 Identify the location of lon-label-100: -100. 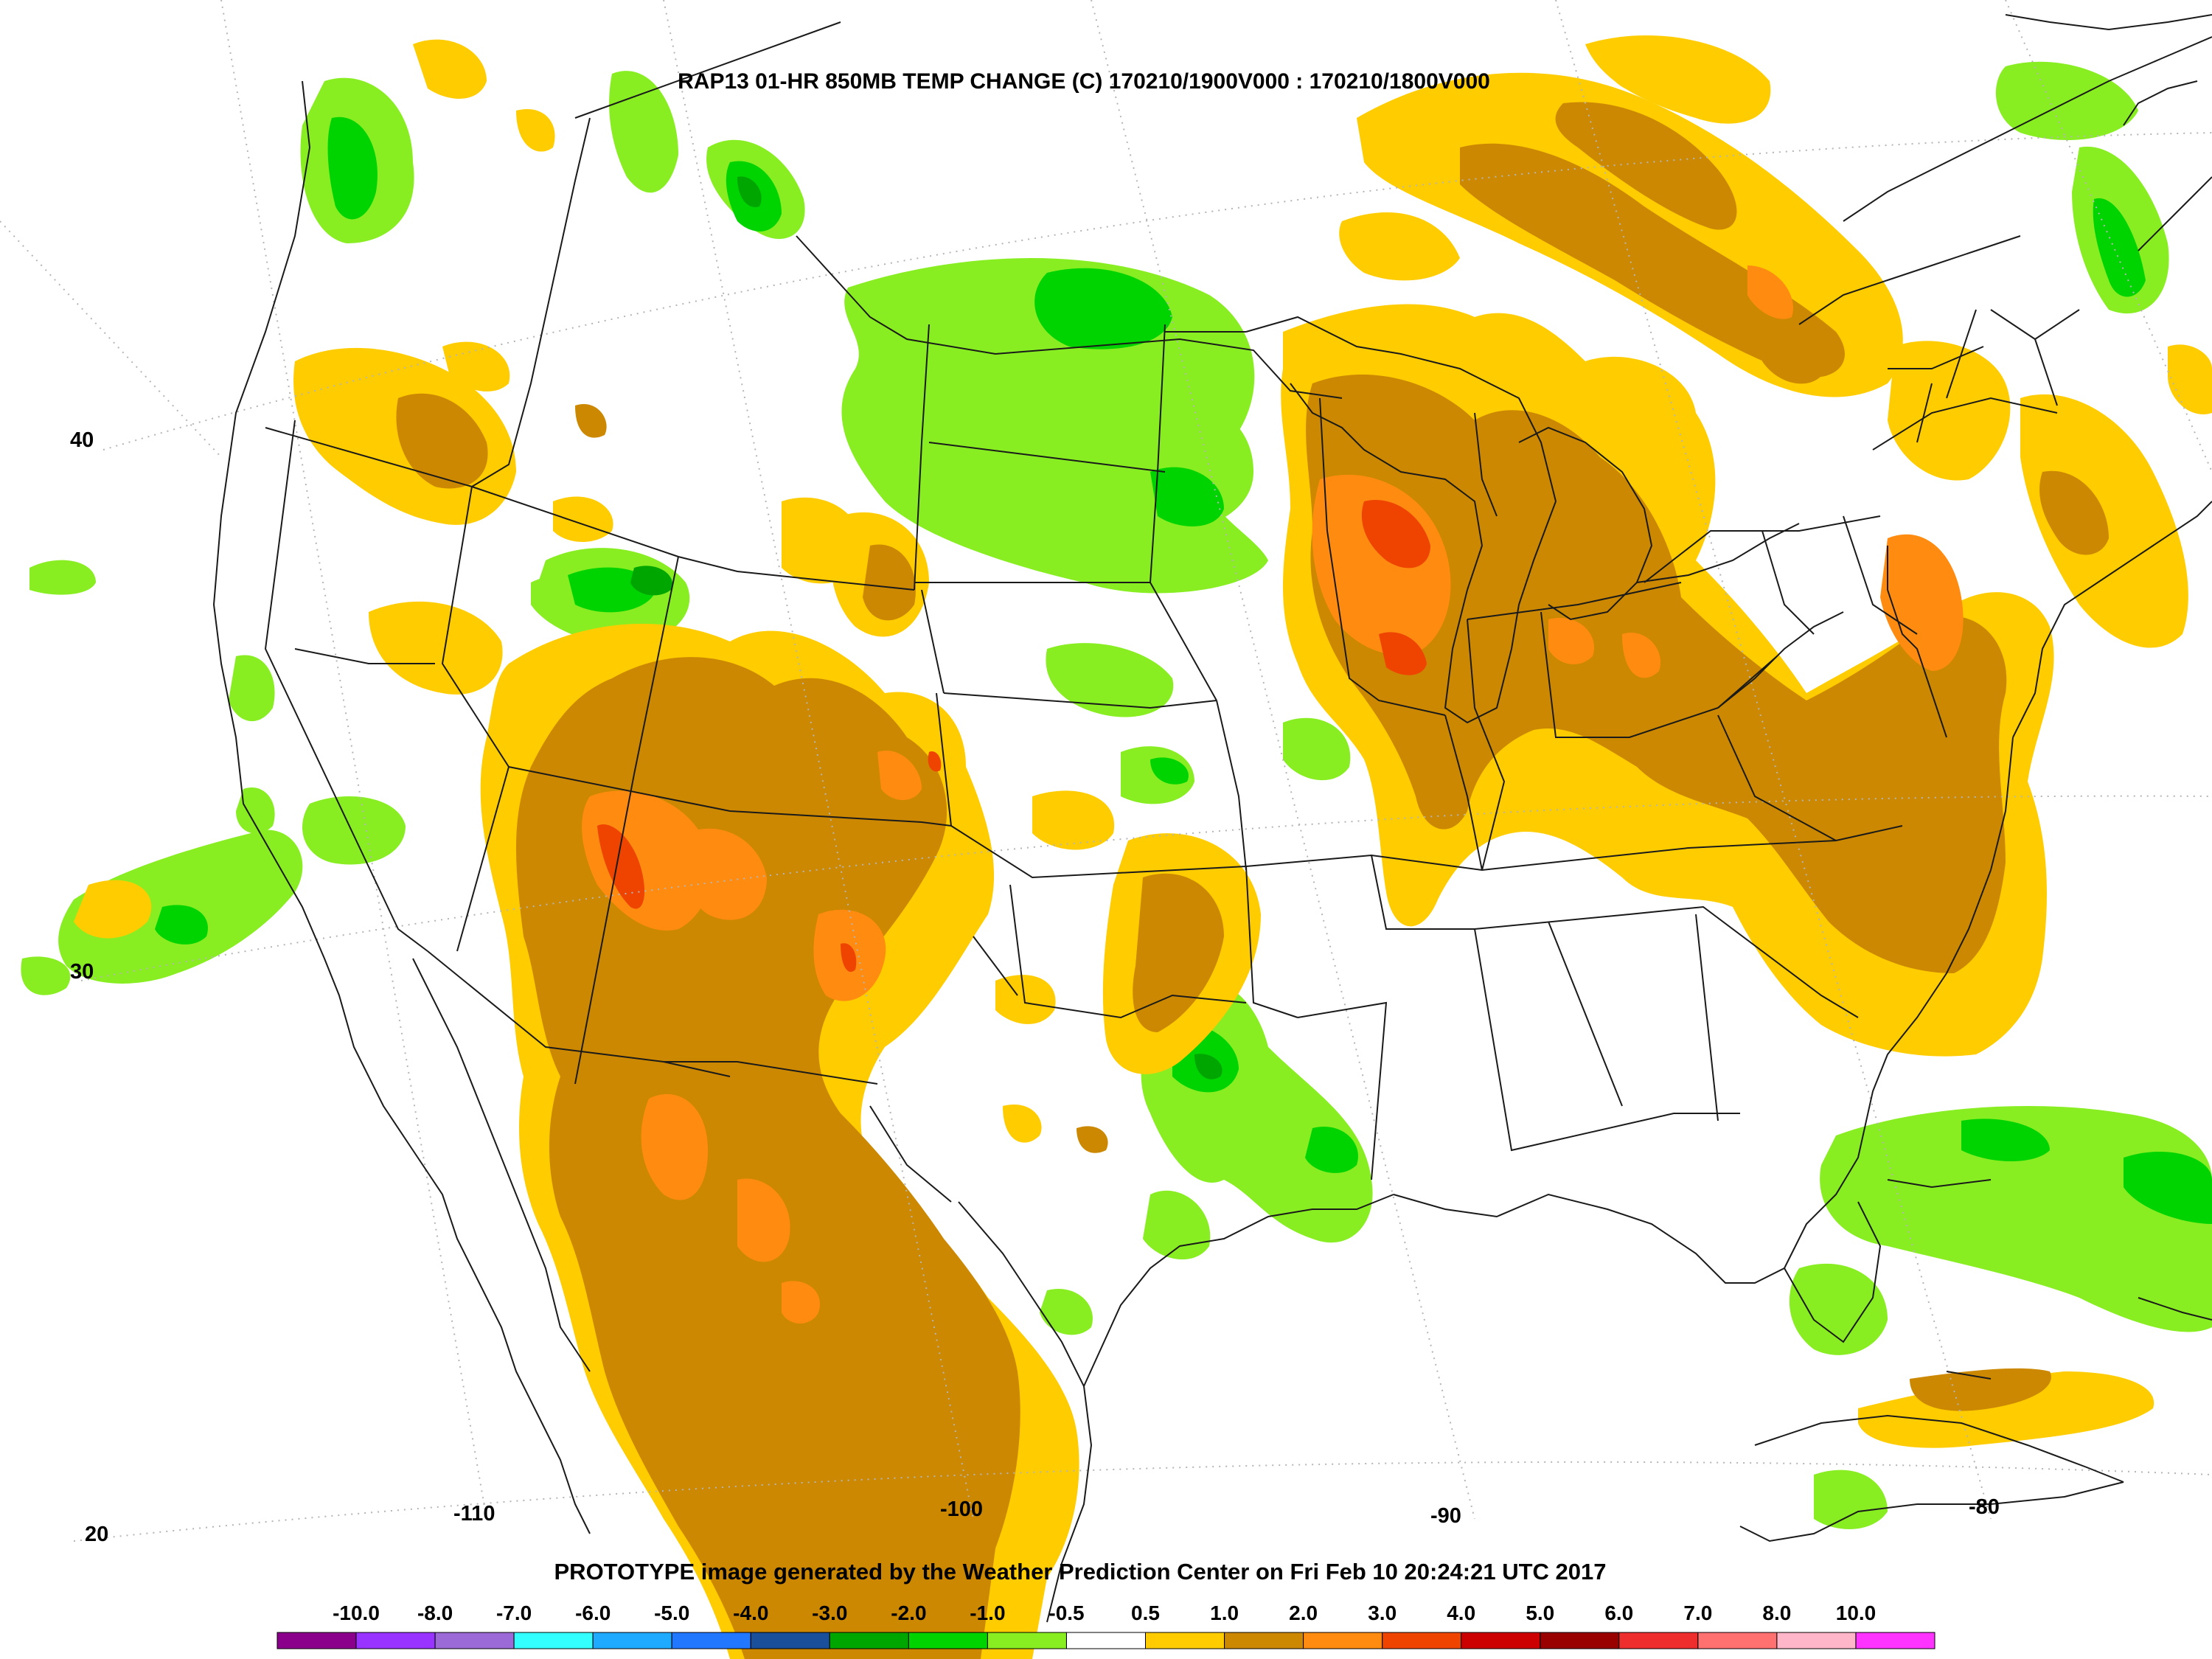
(961, 1509).